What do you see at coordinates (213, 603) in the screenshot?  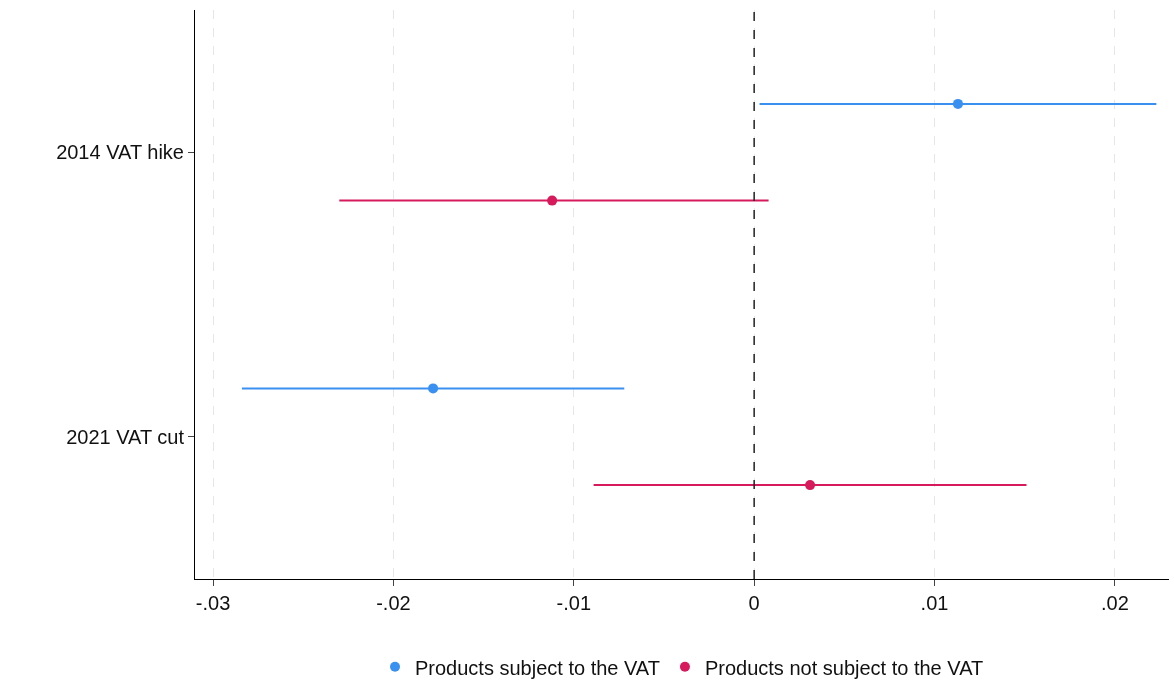 I see `x-tick-label: -.03` at bounding box center [213, 603].